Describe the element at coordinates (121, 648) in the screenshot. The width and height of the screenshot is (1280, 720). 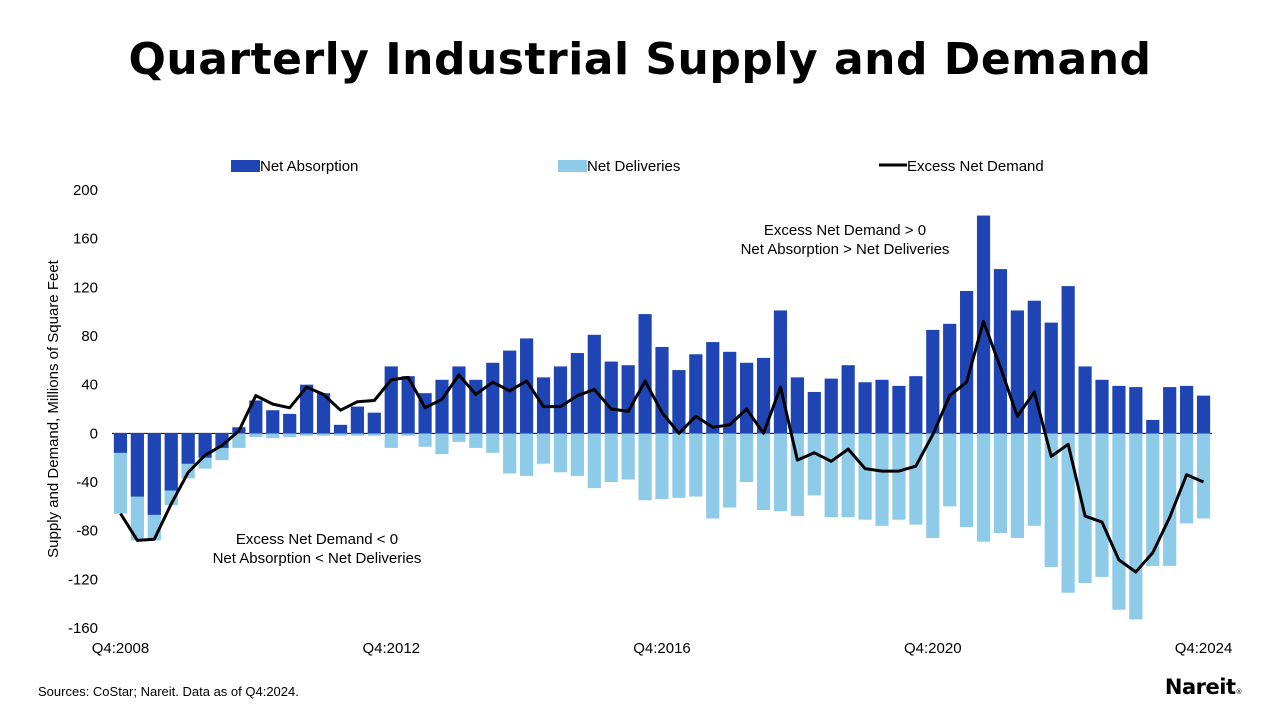
I see `x-tick-label: Q4:2008` at that location.